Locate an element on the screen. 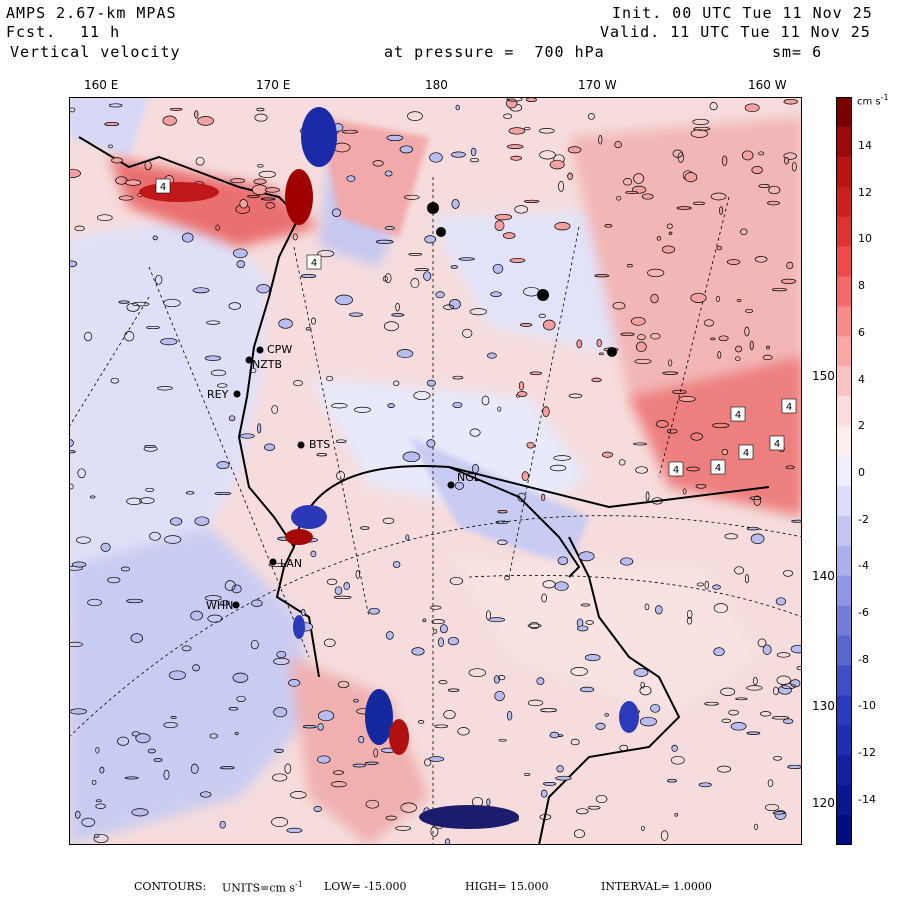 The height and width of the screenshot is (900, 900). lon-label-170e: 170 E is located at coordinates (273, 85).